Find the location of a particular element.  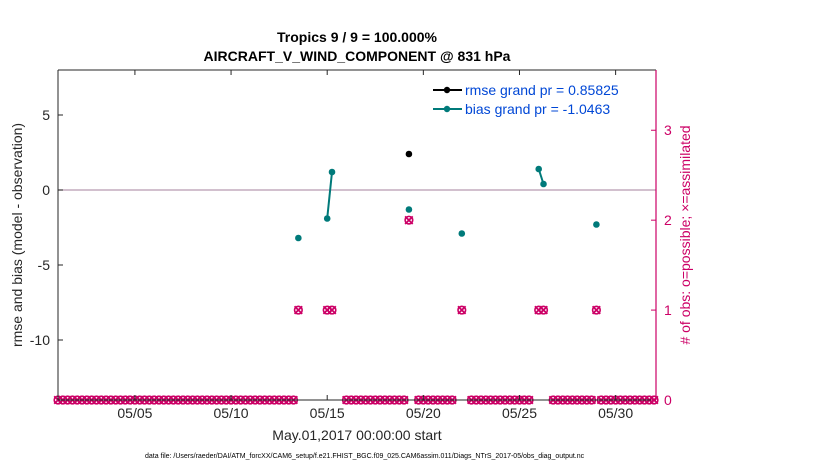

legend-rmse-marker is located at coordinates (447, 90).